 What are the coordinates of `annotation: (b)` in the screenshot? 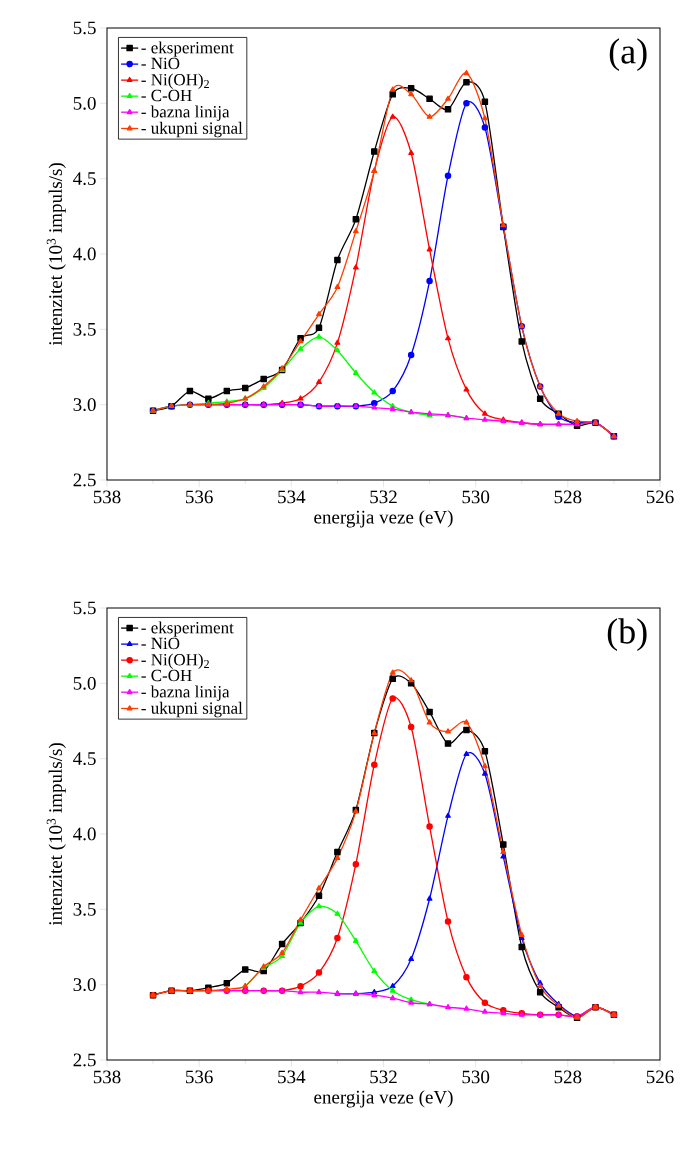 It's located at (627, 634).